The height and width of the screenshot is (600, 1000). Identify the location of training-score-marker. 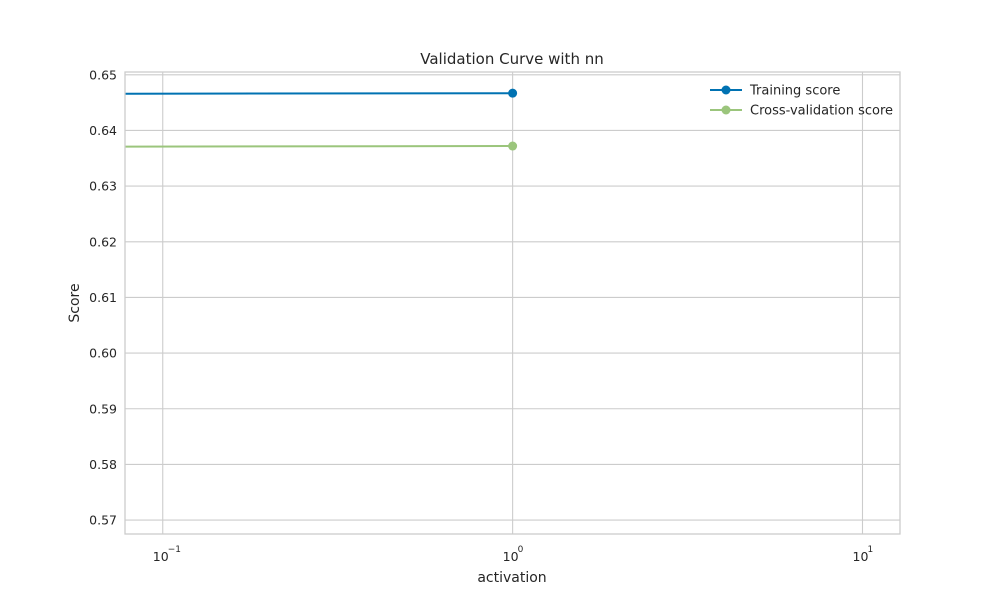
(513, 93).